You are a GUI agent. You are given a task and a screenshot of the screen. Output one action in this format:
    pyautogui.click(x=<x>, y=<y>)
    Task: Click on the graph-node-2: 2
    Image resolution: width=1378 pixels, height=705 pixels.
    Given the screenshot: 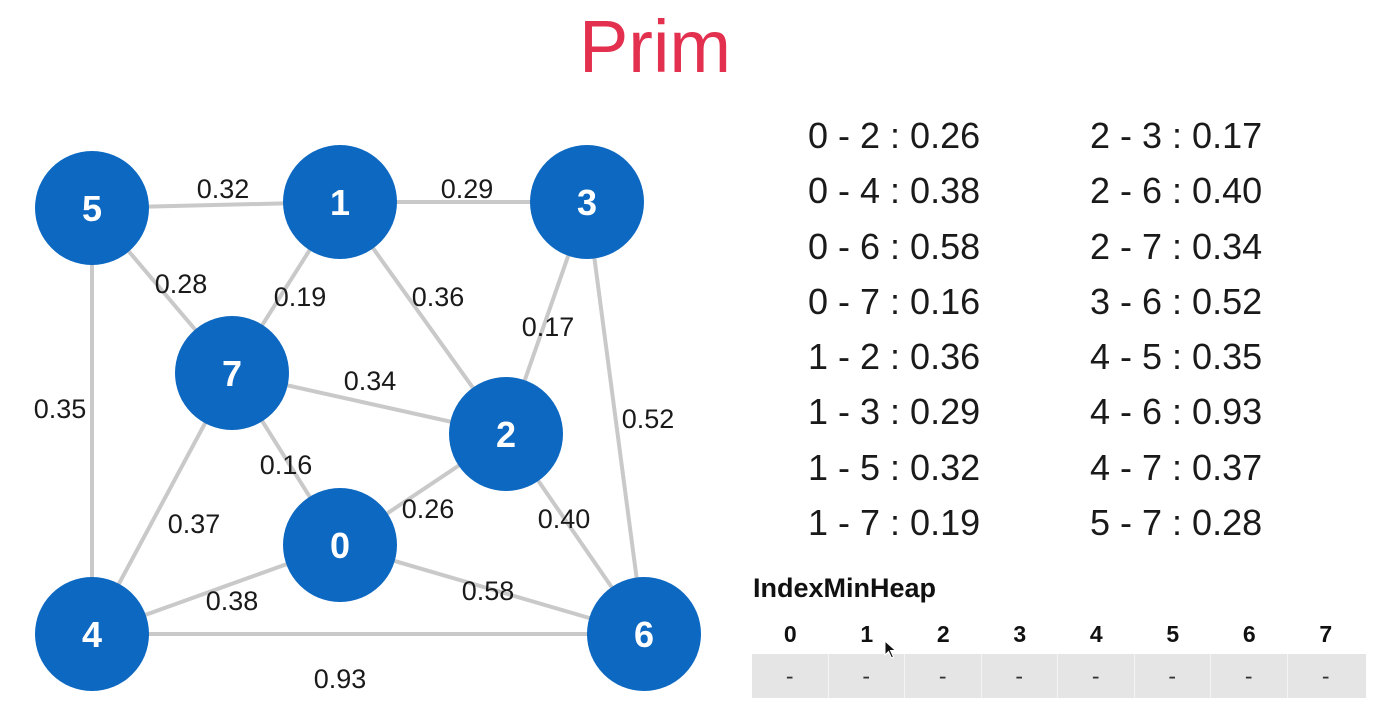 What is the action you would take?
    pyautogui.click(x=506, y=434)
    